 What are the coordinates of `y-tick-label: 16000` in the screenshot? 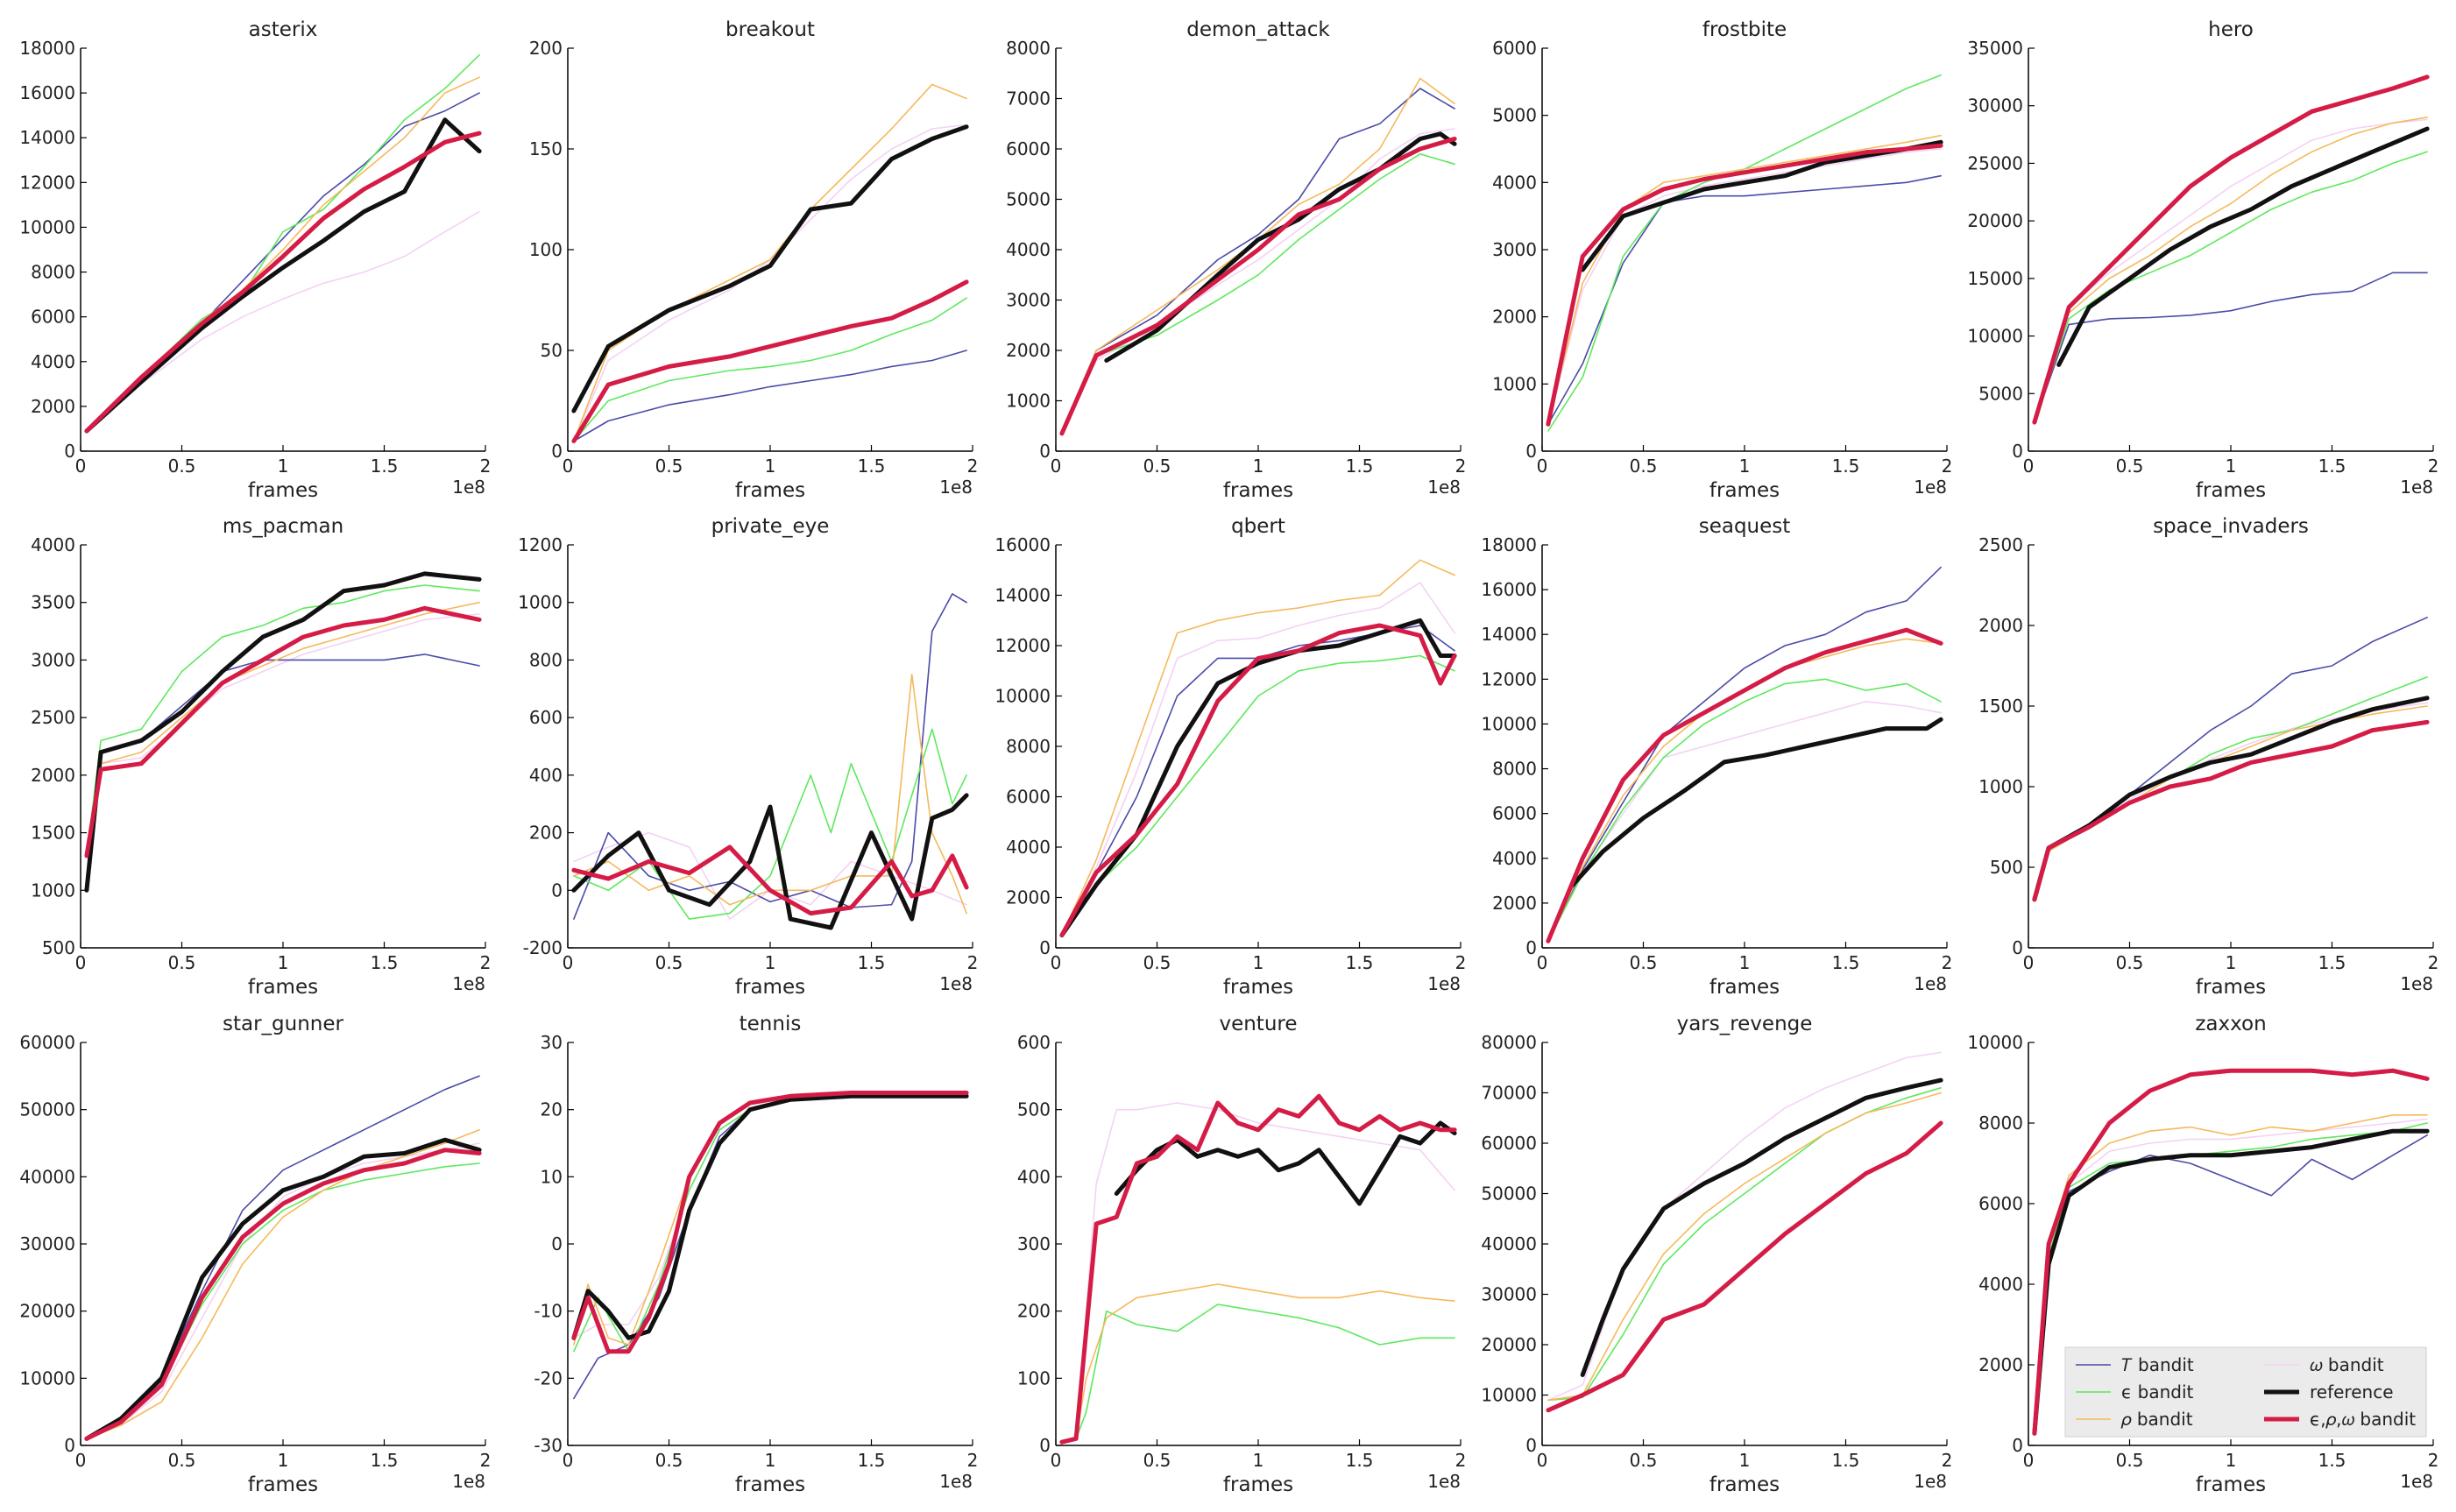 It's located at (47, 93).